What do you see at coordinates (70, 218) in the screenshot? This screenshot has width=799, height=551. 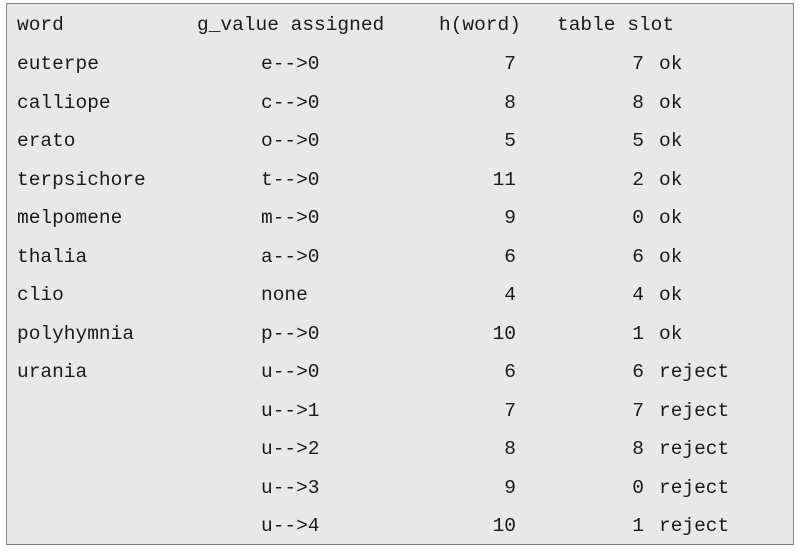 I see `row-word: melpomene` at bounding box center [70, 218].